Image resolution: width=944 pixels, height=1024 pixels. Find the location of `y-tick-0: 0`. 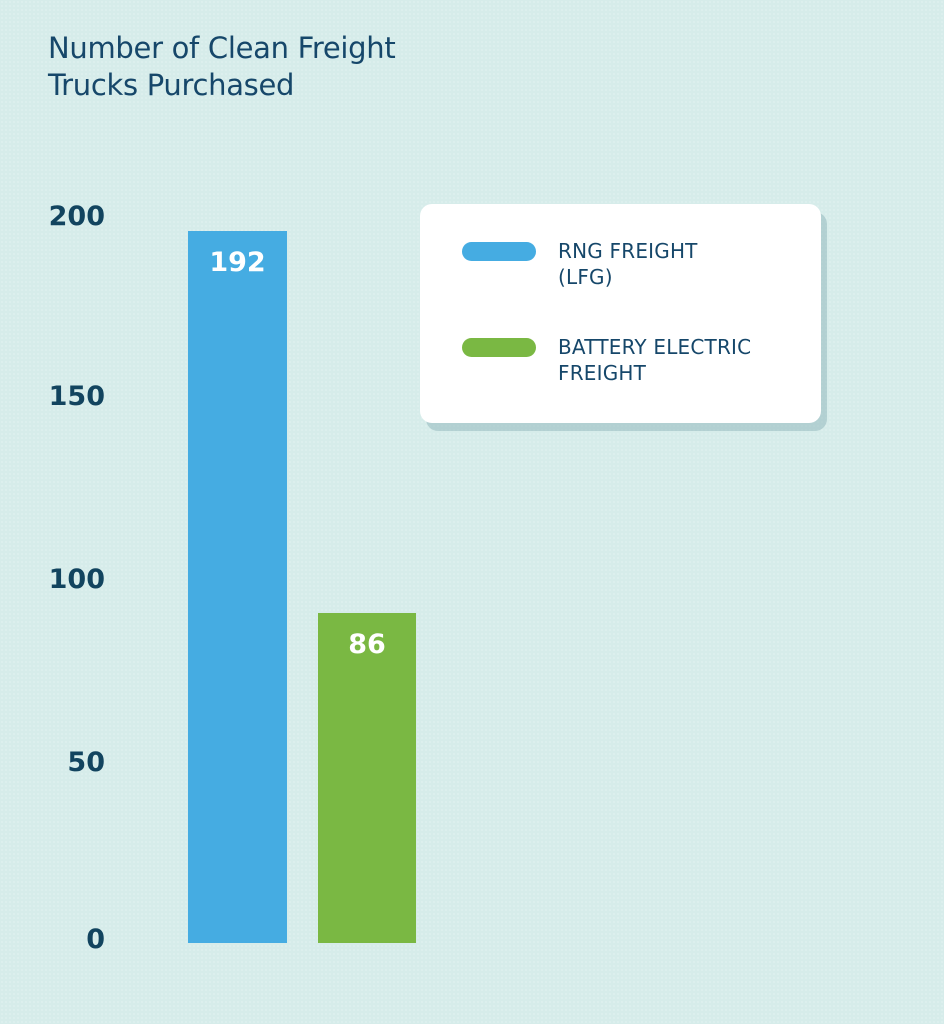

y-tick-0: 0 is located at coordinates (95, 939).